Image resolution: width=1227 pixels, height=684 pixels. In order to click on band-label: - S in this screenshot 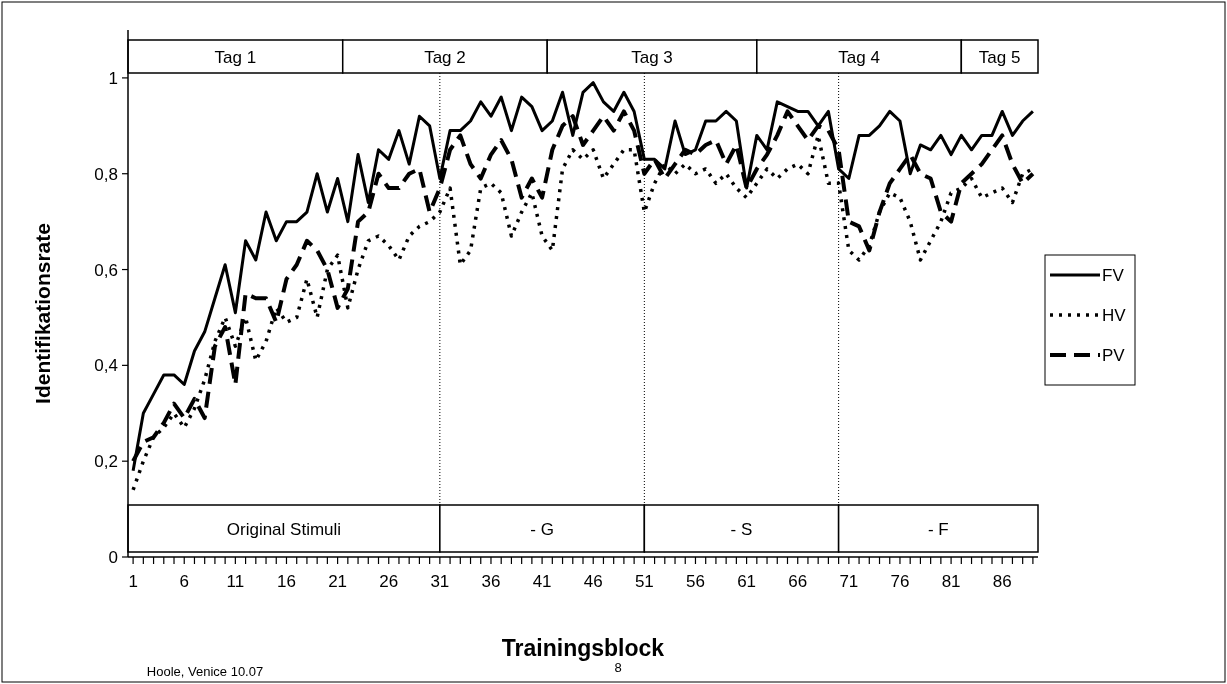, I will do `click(741, 529)`.